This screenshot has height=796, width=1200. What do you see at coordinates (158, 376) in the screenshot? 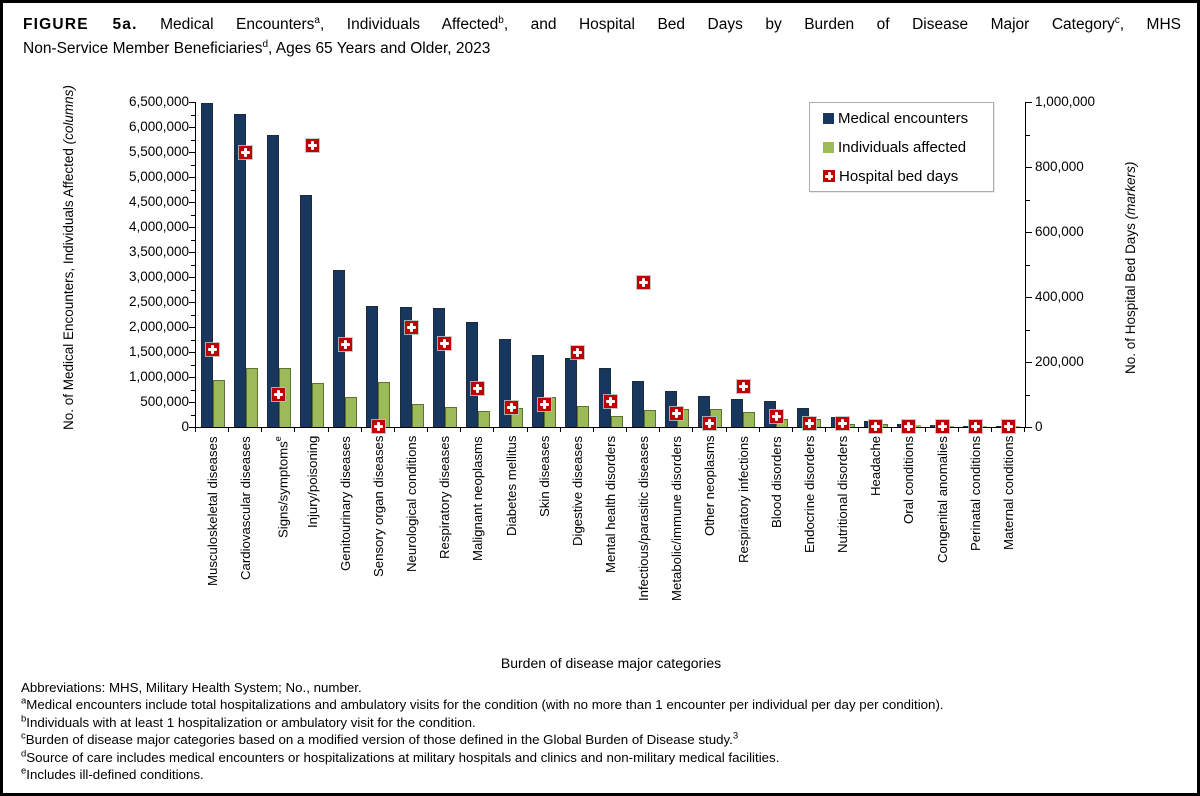
I see `left-axis-tick-label: 1,000,000` at bounding box center [158, 376].